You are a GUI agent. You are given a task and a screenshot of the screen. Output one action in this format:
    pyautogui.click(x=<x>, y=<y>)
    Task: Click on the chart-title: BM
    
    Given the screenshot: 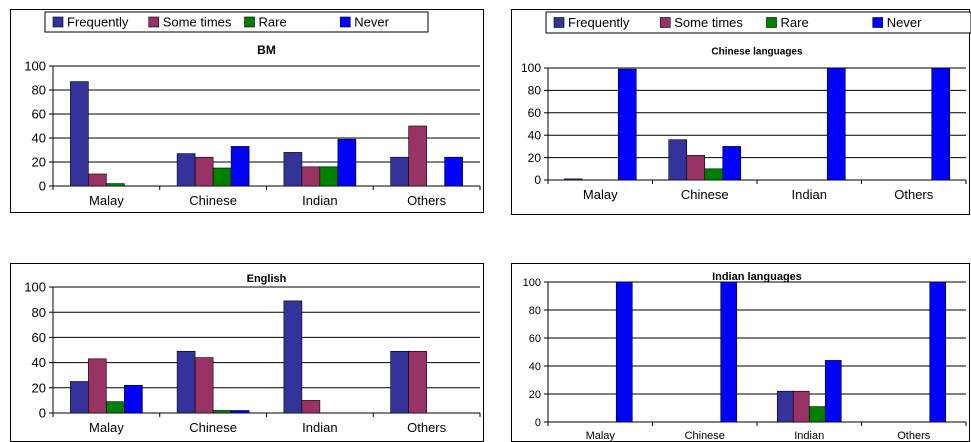 What is the action you would take?
    pyautogui.click(x=266, y=50)
    